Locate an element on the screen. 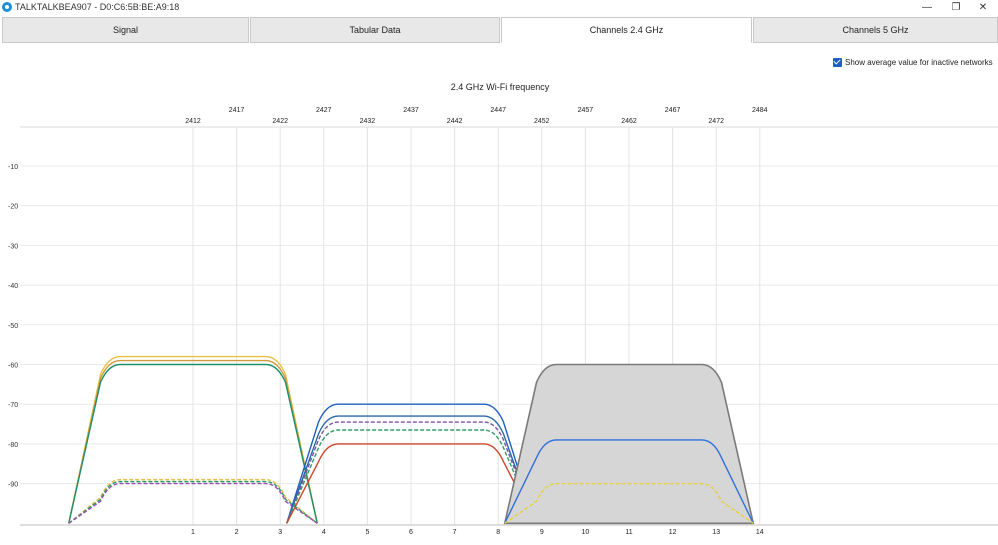 The image size is (998, 545). channel-tick-label: 2 is located at coordinates (237, 532).